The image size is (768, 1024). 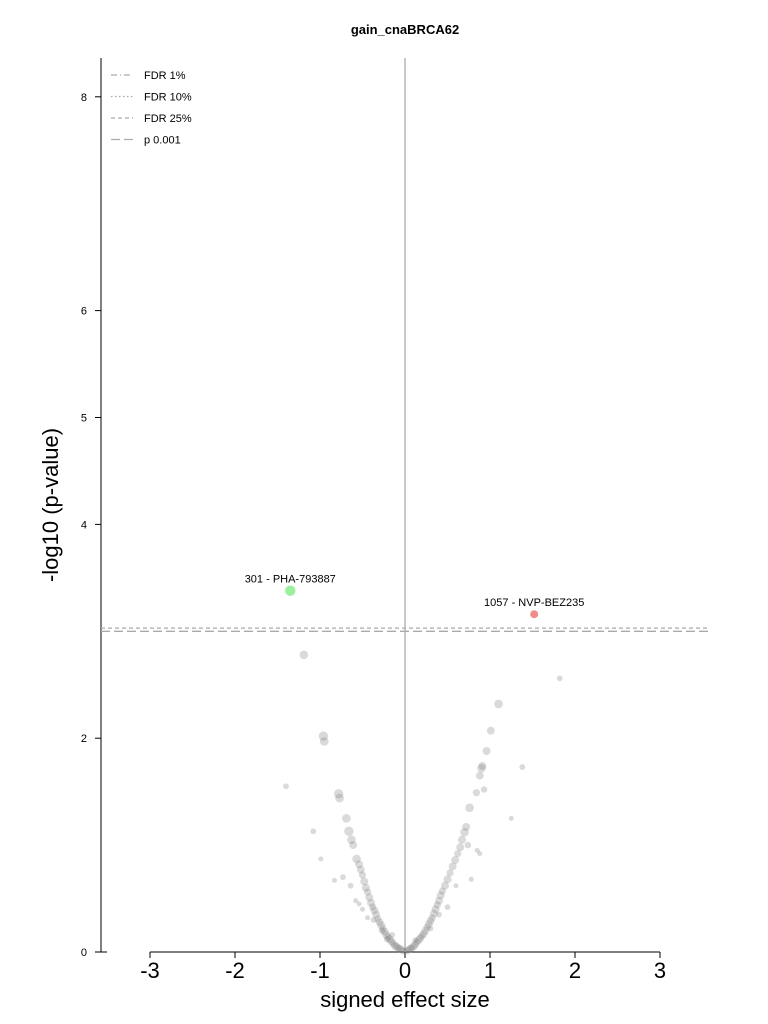 I want to click on x-tick-label: -1, so click(x=320, y=970).